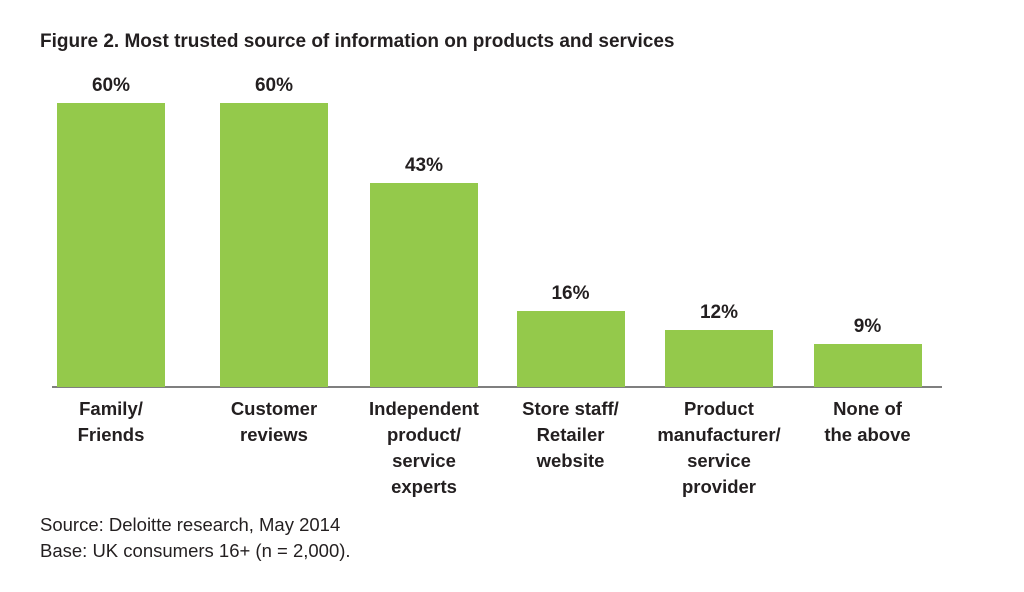 Image resolution: width=1024 pixels, height=592 pixels. I want to click on source-note: Source: Deloitte research, May 2014, so click(190, 524).